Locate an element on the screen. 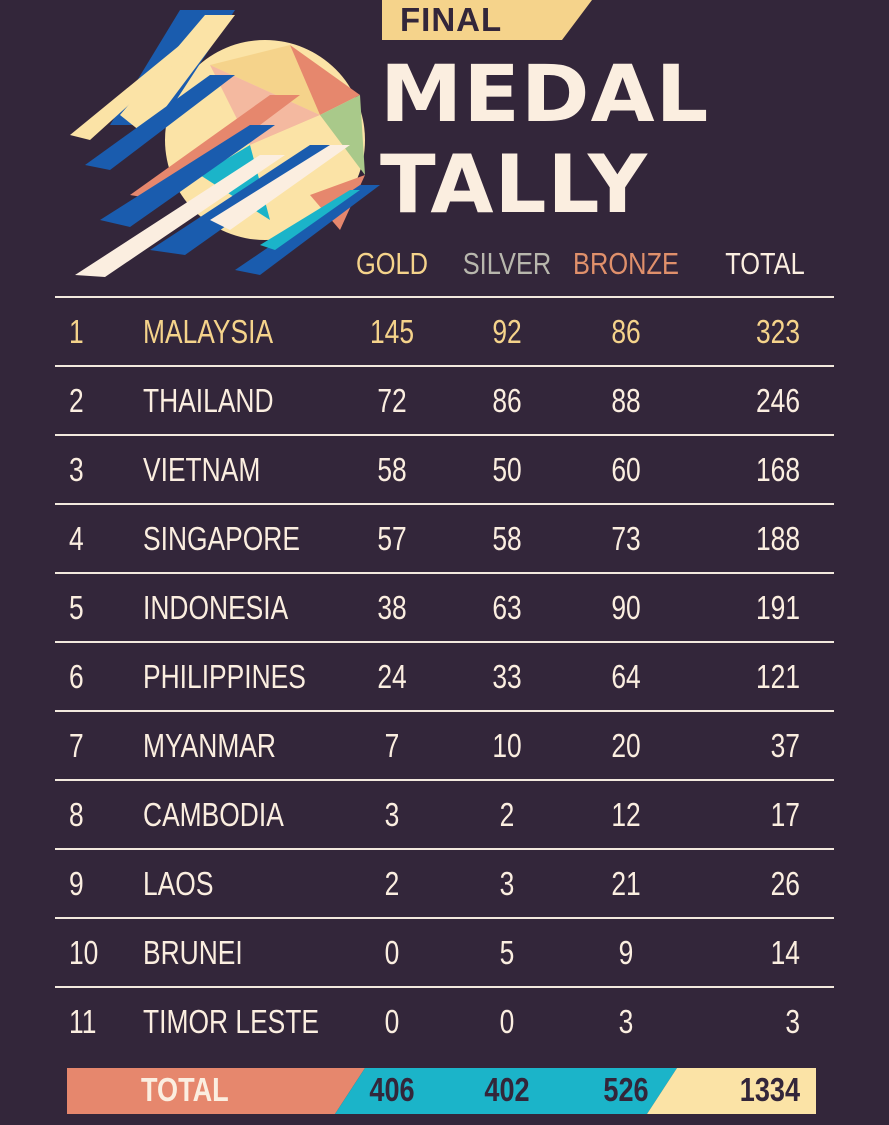 The width and height of the screenshot is (889, 1125). total-cell: 246 is located at coordinates (777, 400).